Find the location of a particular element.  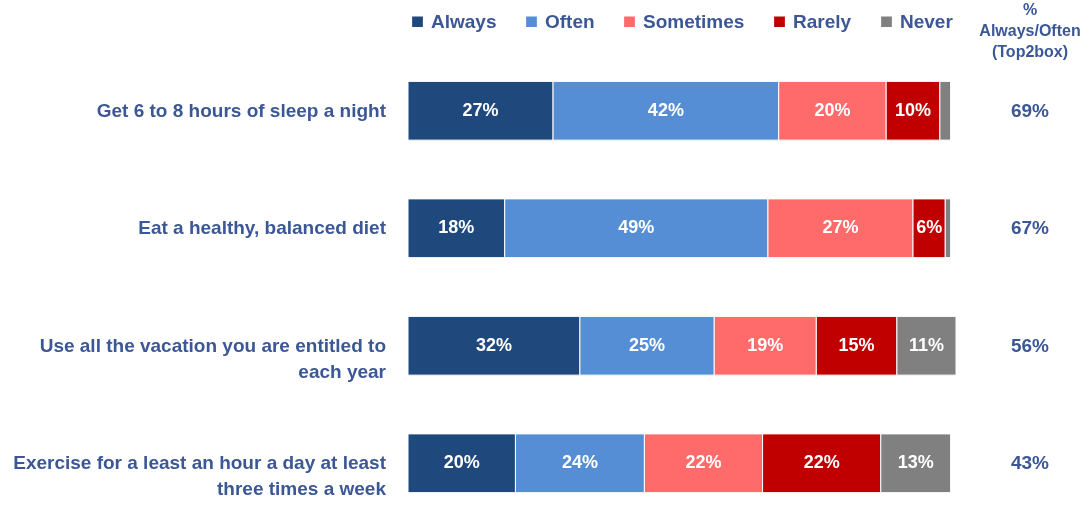

text: 56% is located at coordinates (1030, 345).